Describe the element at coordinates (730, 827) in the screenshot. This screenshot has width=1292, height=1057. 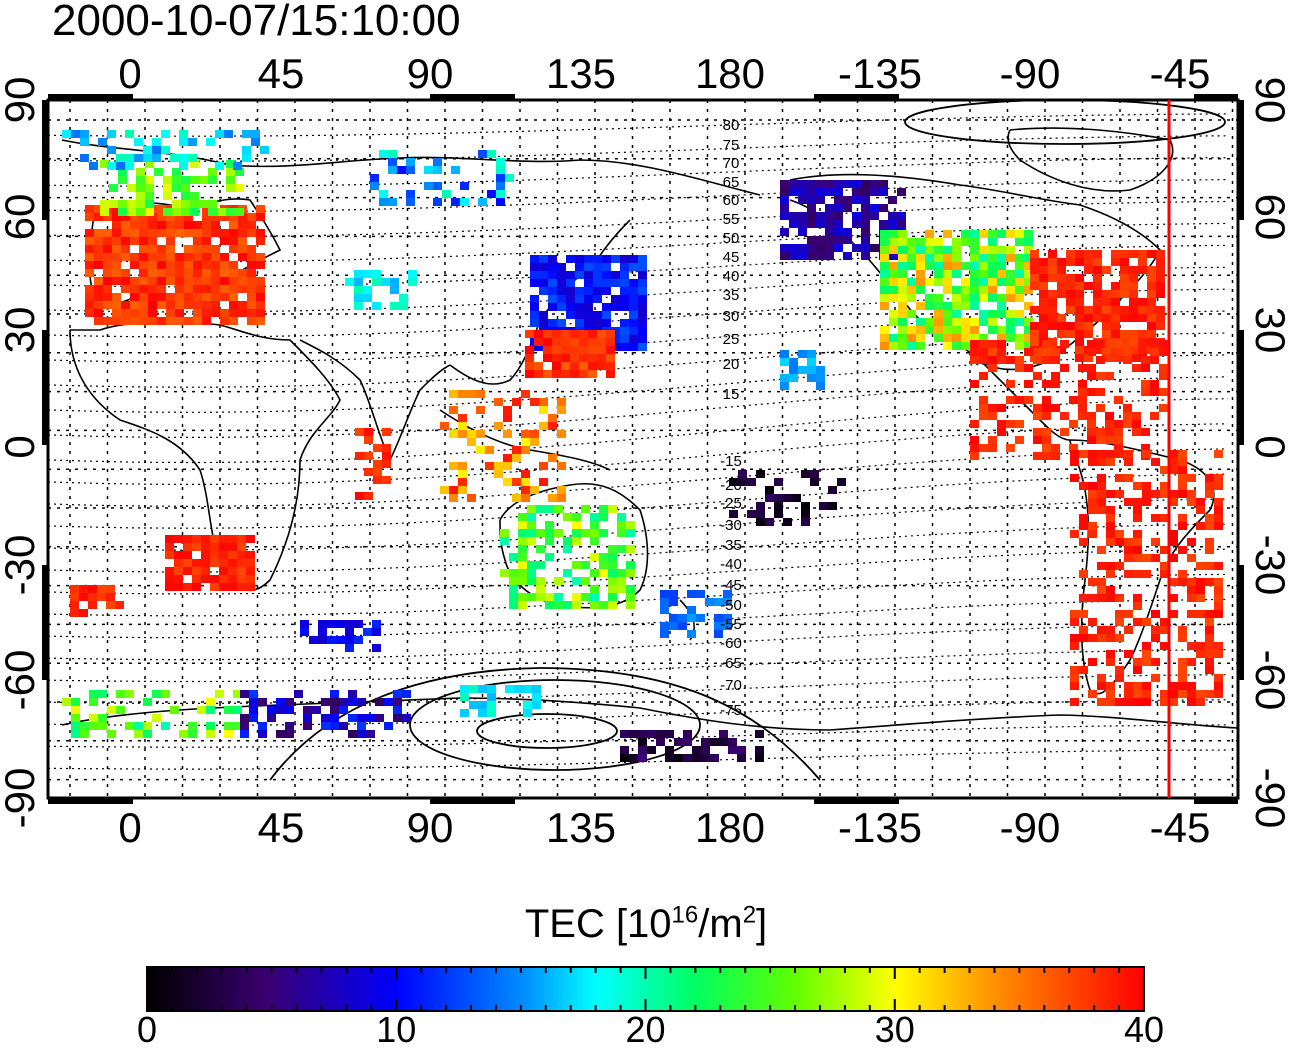
I see `longitude-tick-bottom: 180` at that location.